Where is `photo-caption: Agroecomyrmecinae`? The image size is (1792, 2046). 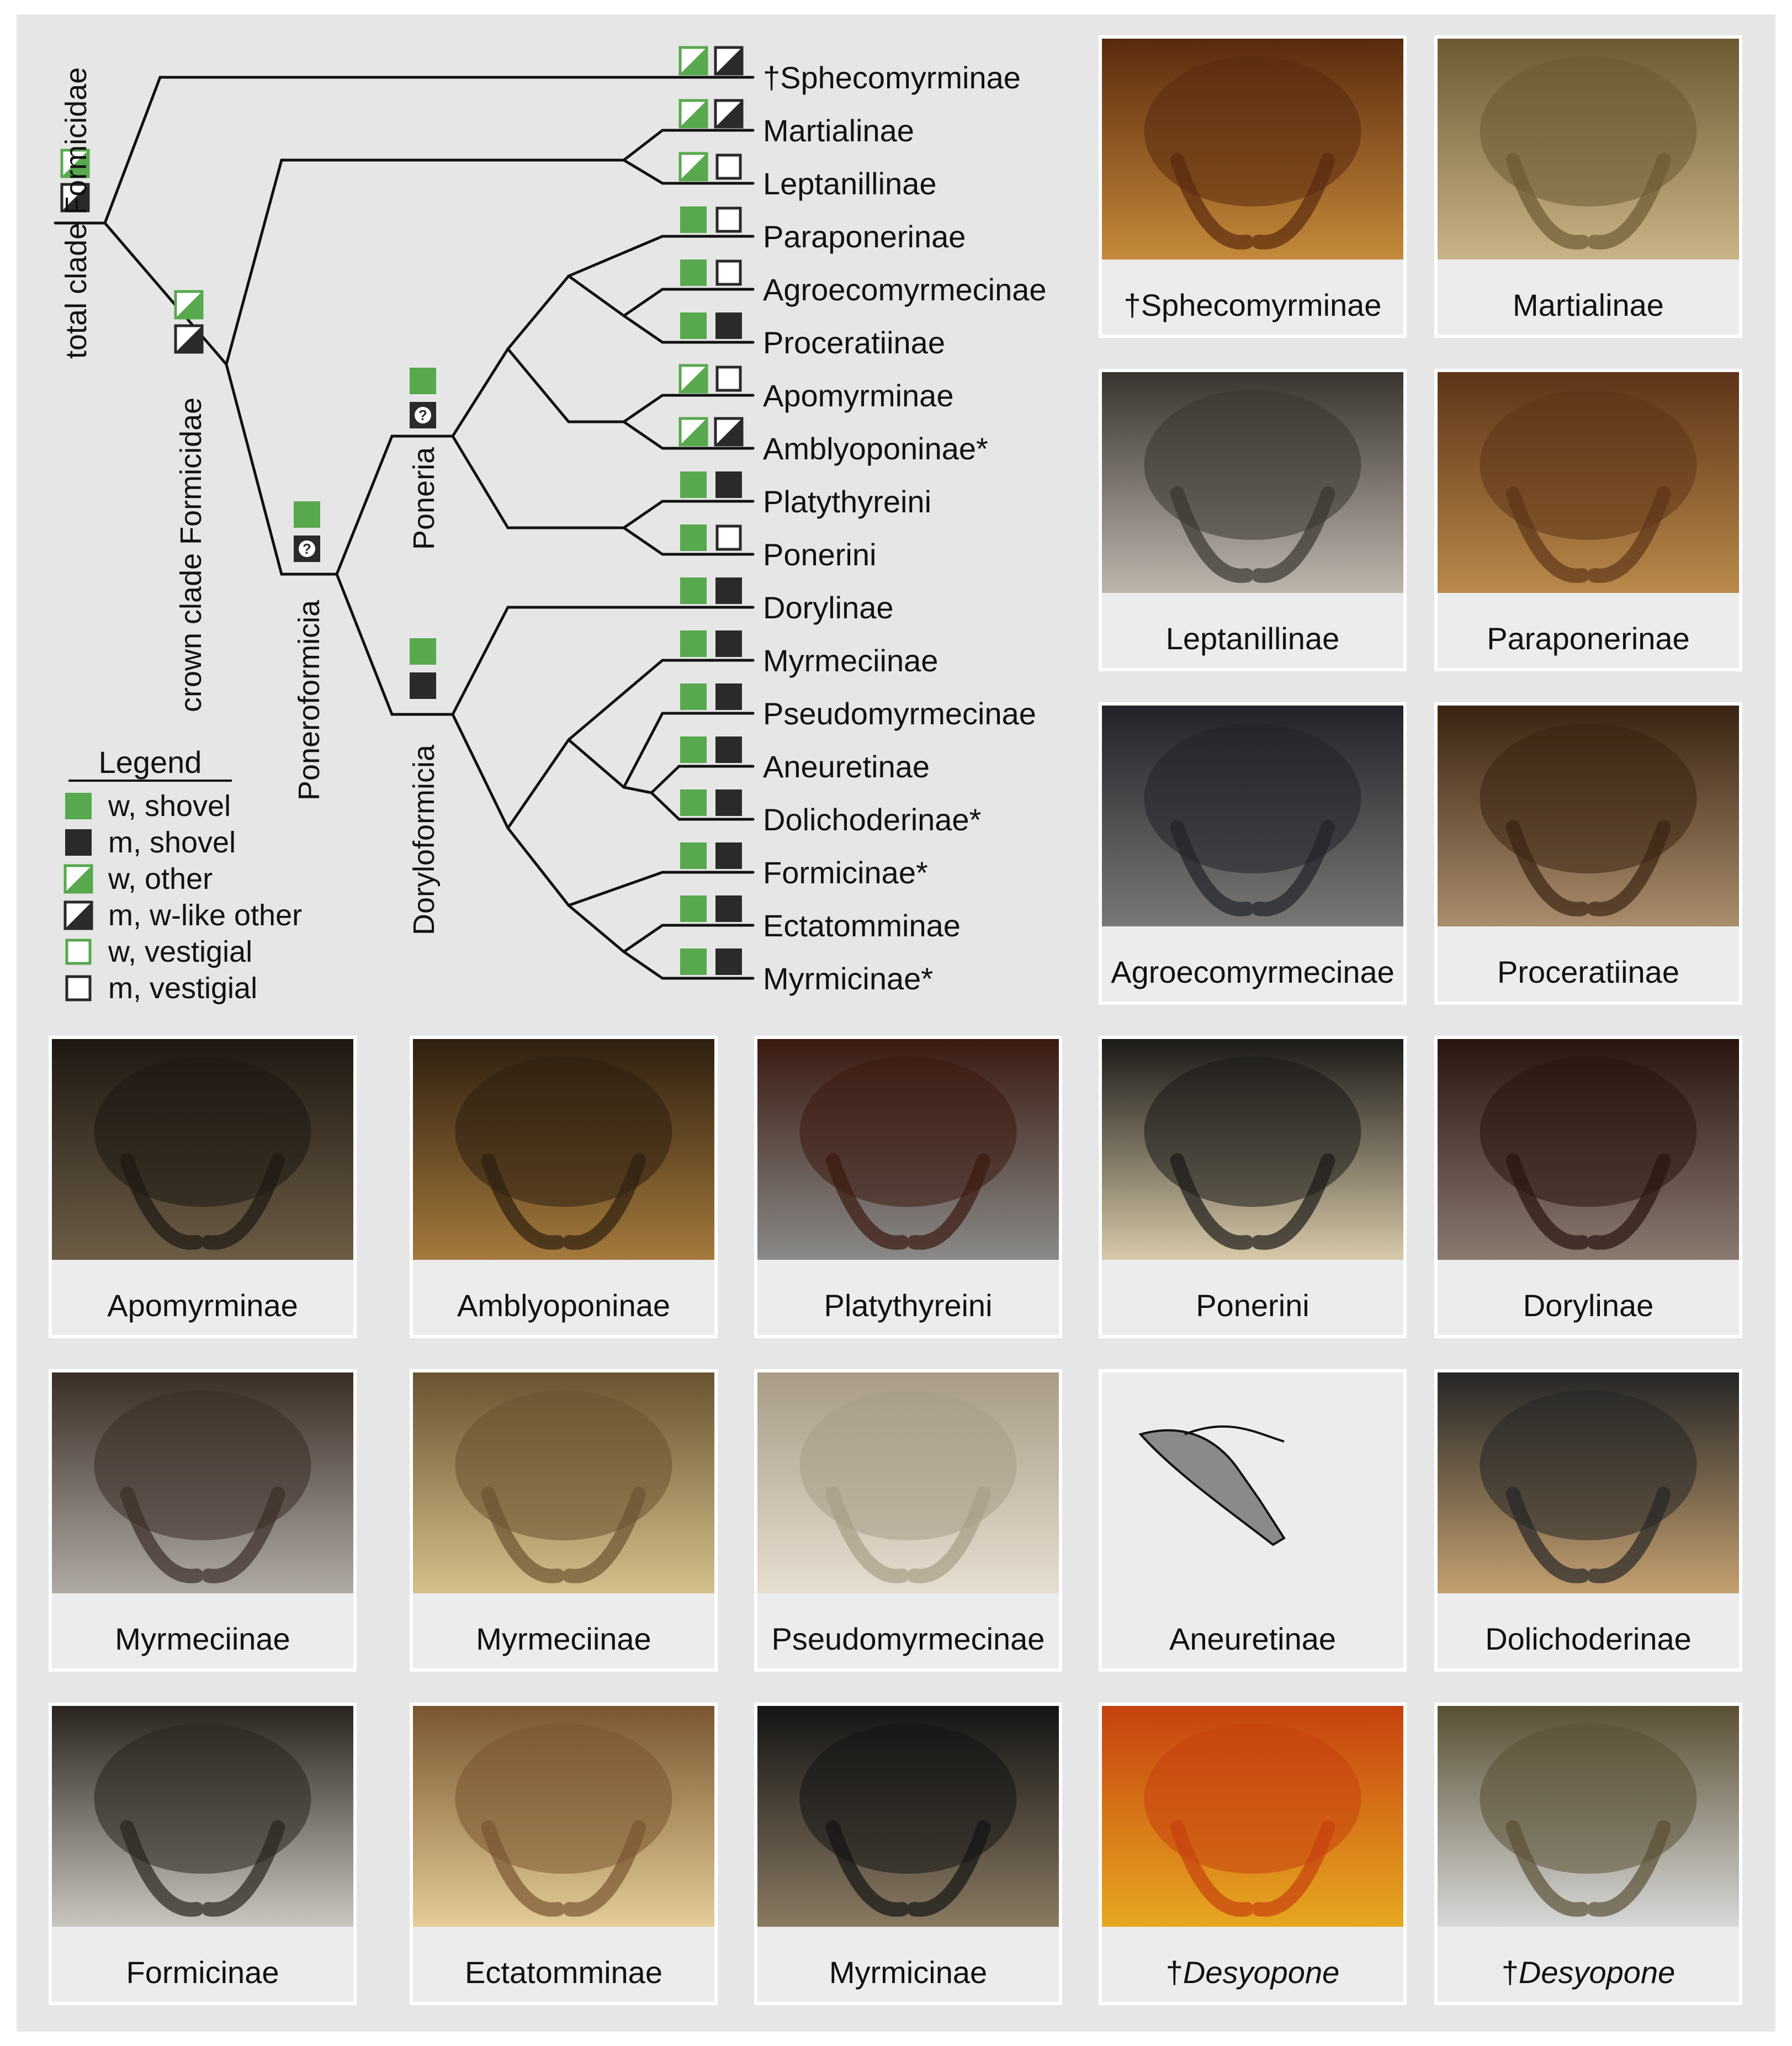 photo-caption: Agroecomyrmecinae is located at coordinates (1253, 972).